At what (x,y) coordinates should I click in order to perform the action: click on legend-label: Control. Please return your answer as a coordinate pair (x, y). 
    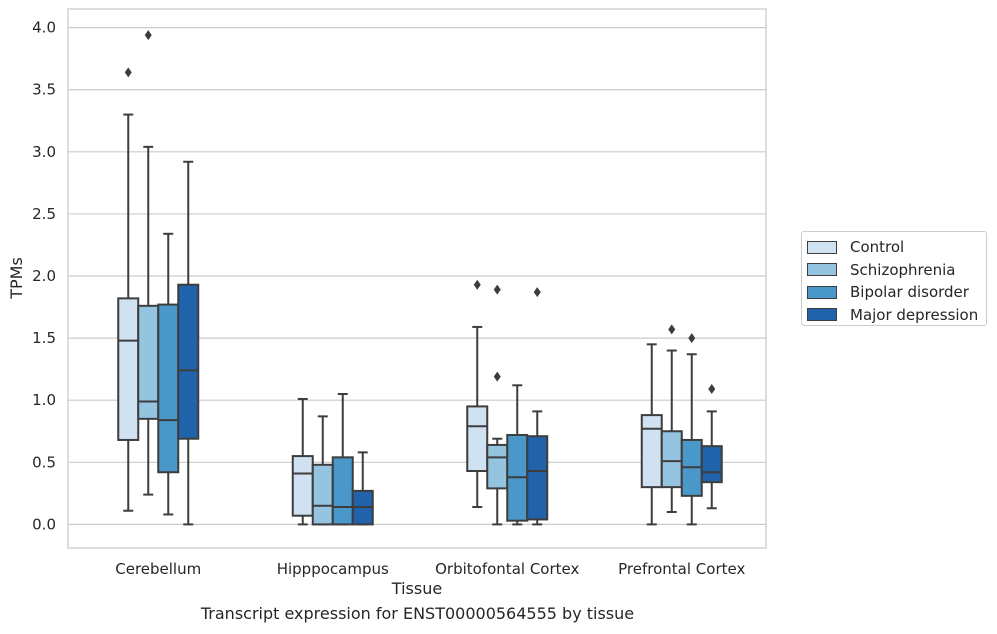
    Looking at the image, I should click on (877, 247).